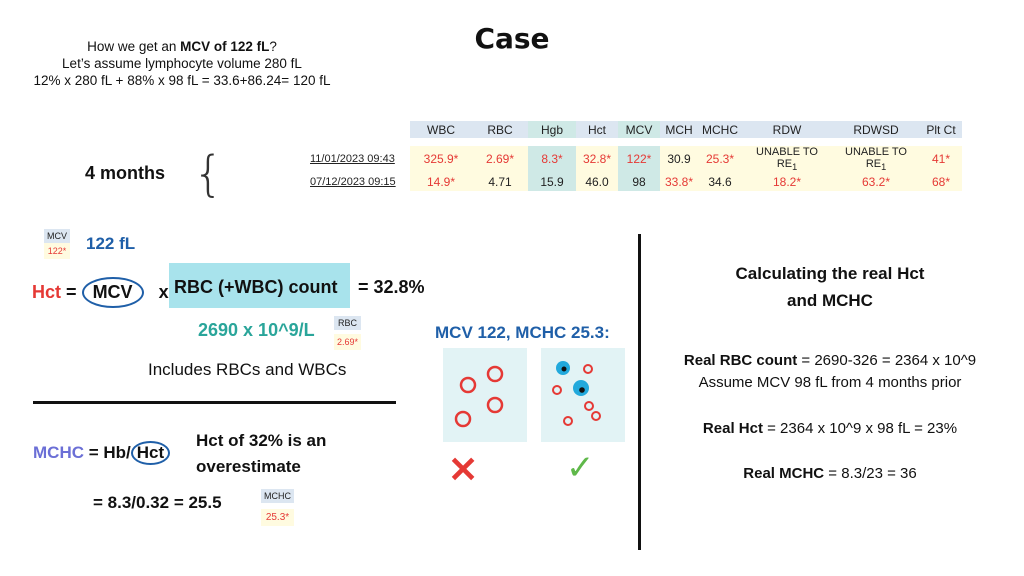  Describe the element at coordinates (247, 370) in the screenshot. I see `includes-text: Includes RBCs and WBCs` at that location.